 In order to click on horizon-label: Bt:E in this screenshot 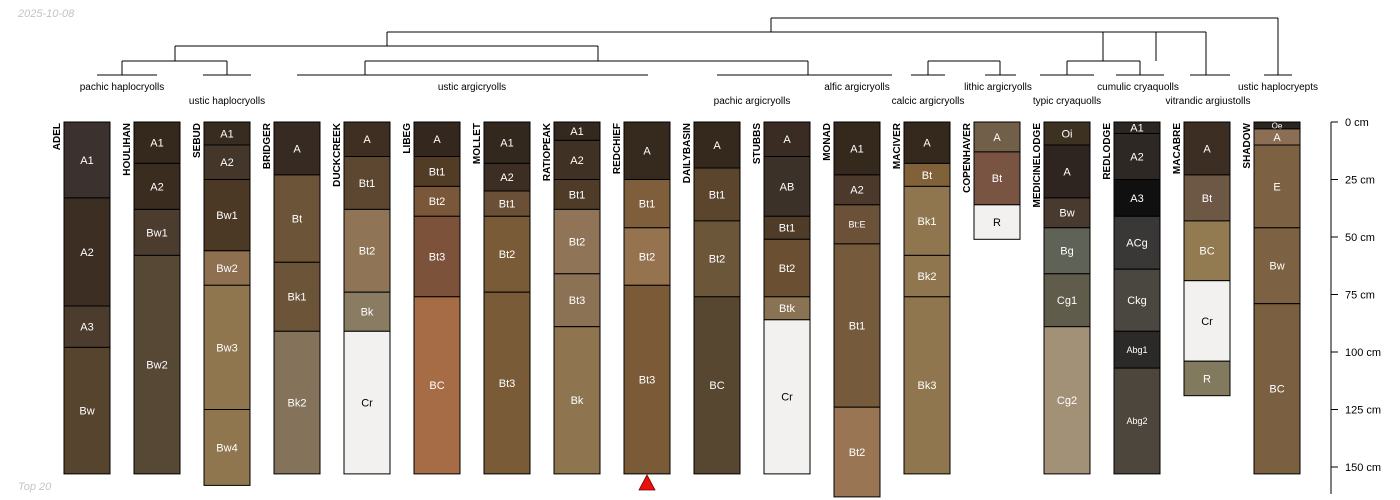, I will do `click(856, 225)`.